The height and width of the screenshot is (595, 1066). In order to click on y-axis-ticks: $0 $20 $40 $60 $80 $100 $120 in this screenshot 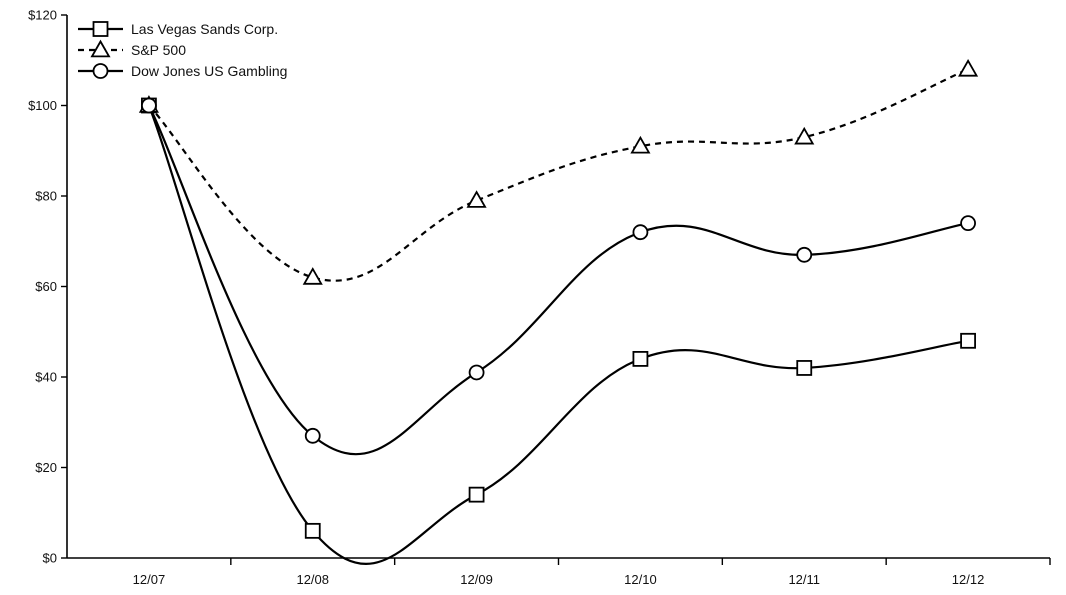, I will do `click(47, 287)`.